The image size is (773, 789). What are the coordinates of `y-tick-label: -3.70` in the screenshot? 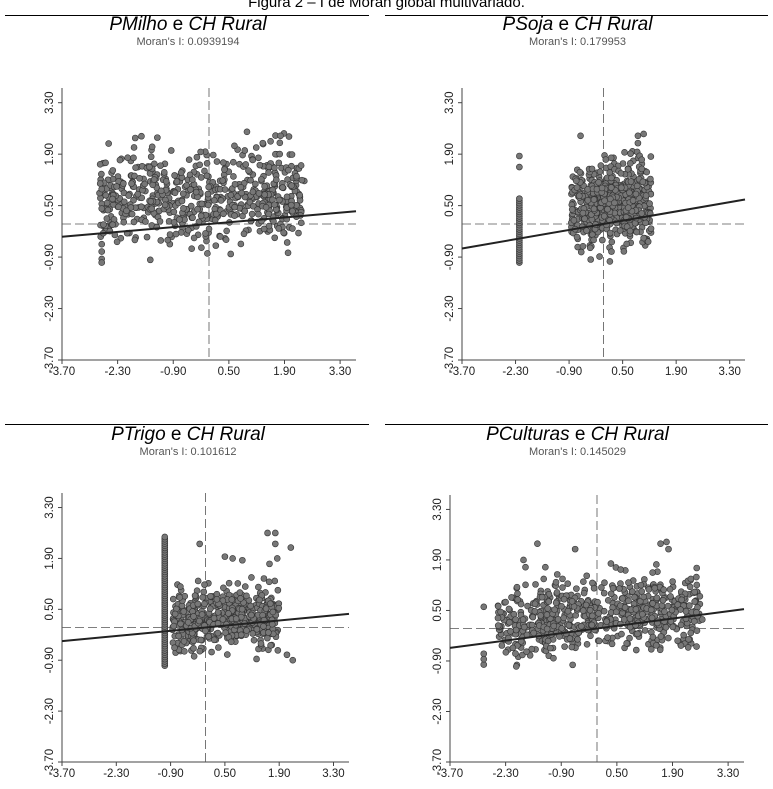 It's located at (50, 360).